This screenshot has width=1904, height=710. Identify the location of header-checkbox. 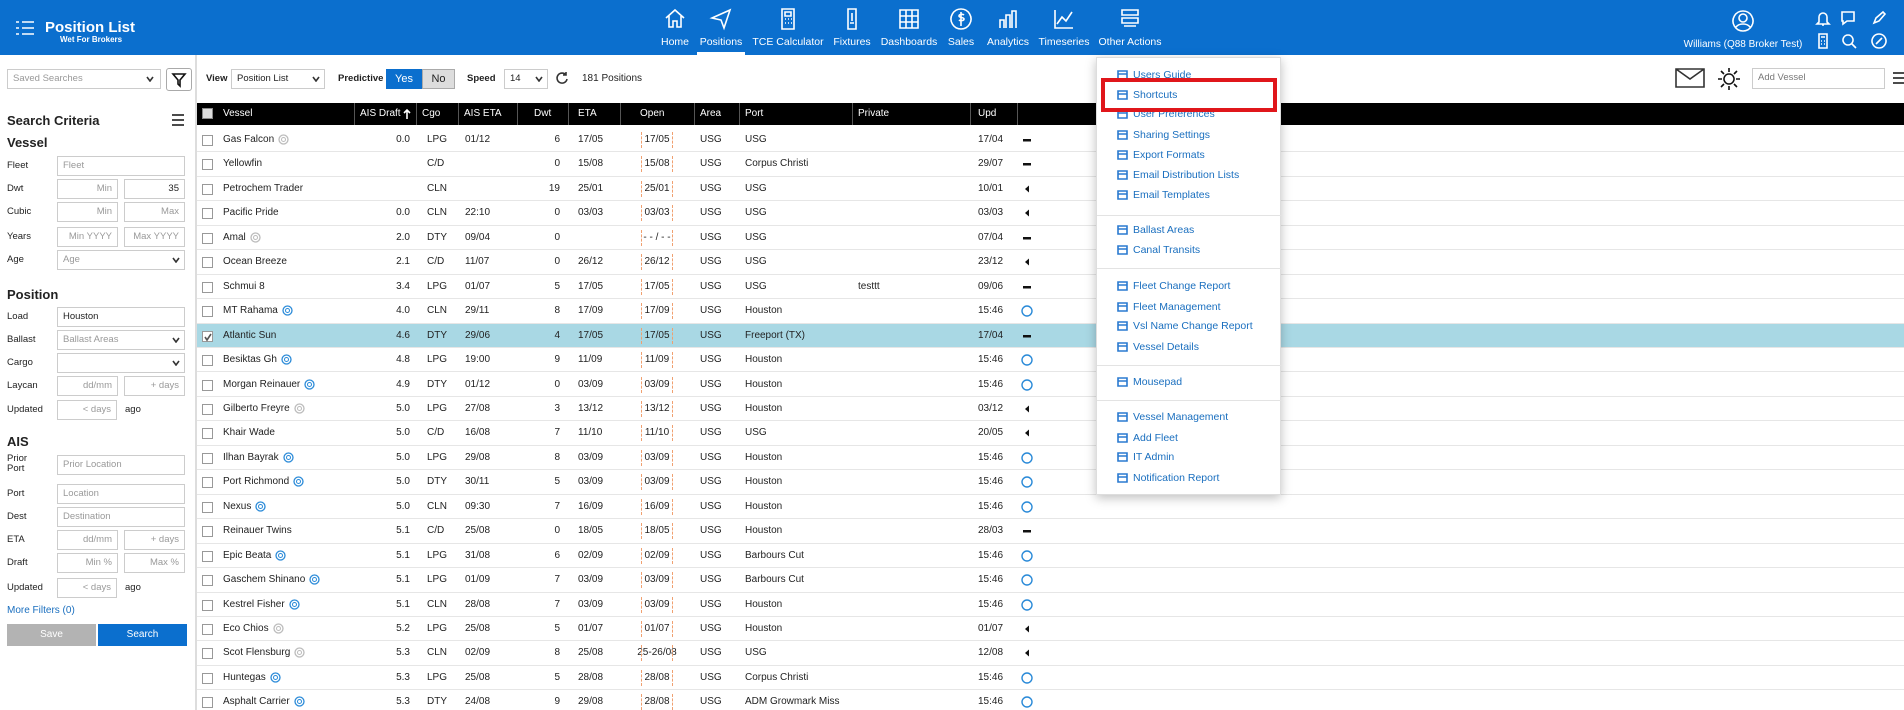
(207, 113).